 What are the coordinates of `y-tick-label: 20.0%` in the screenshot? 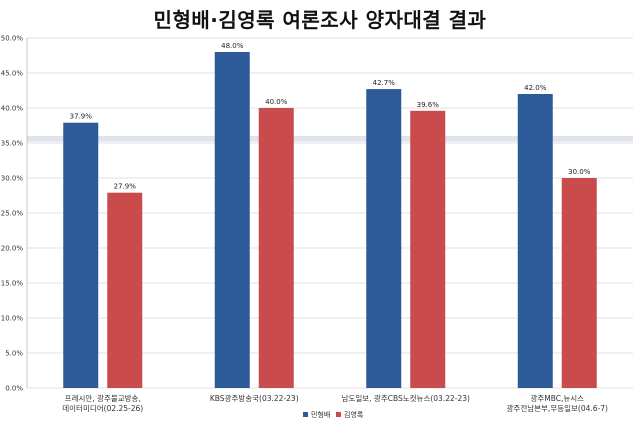 It's located at (12, 249).